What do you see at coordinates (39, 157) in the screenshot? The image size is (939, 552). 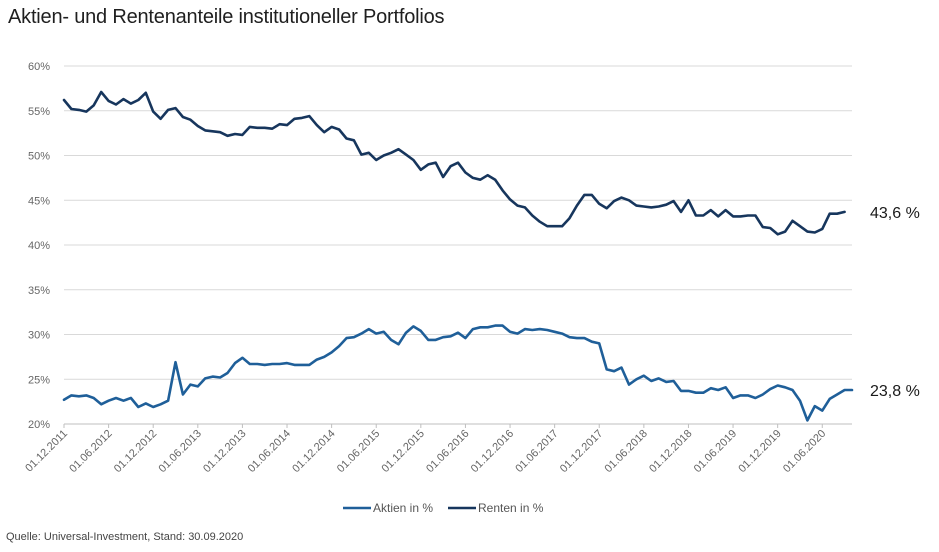 I see `y-tick-label: 50%` at bounding box center [39, 157].